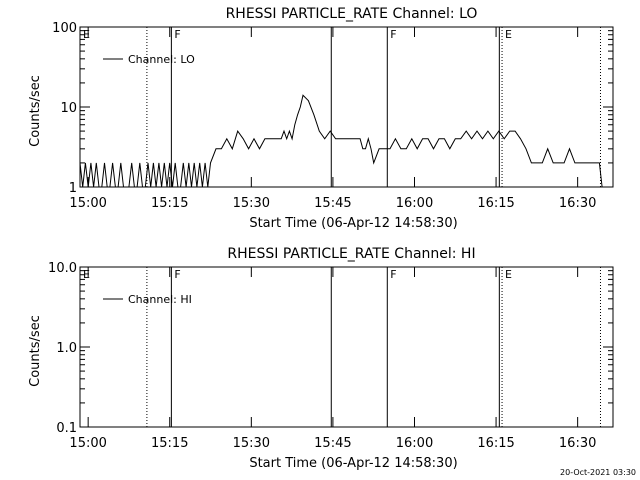 Image resolution: width=640 pixels, height=480 pixels. What do you see at coordinates (66, 428) in the screenshot?
I see `y-tick-label: 0.1` at bounding box center [66, 428].